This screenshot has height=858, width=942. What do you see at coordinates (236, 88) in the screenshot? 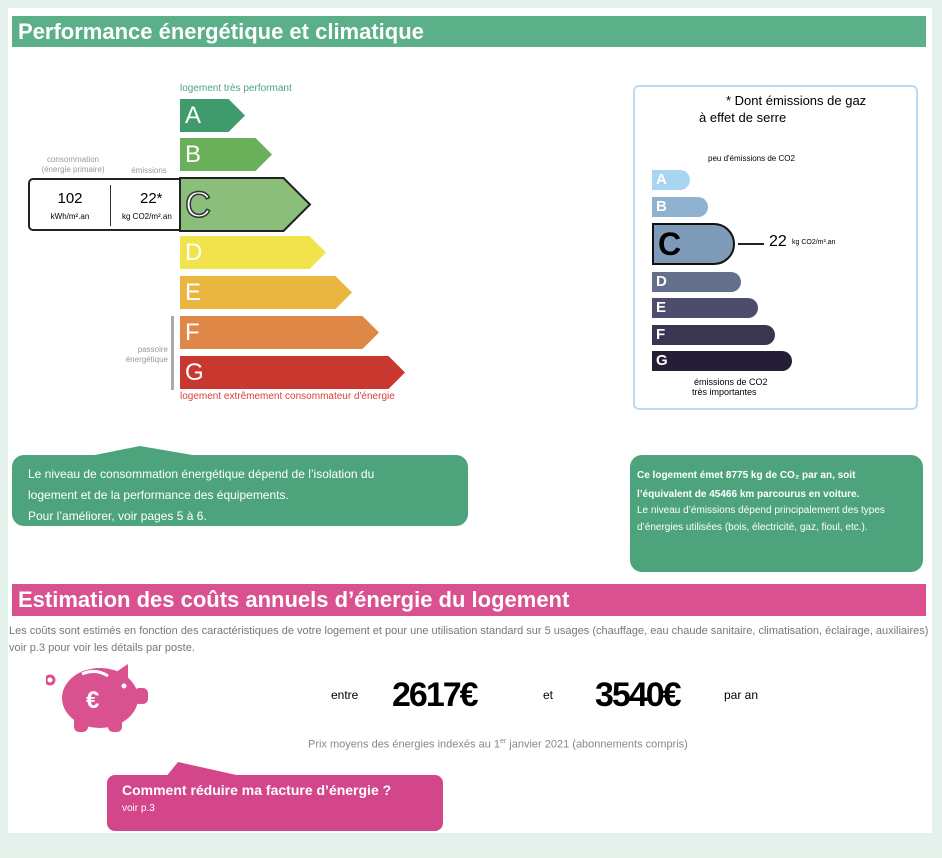
I see `top-label: logement très performant` at bounding box center [236, 88].